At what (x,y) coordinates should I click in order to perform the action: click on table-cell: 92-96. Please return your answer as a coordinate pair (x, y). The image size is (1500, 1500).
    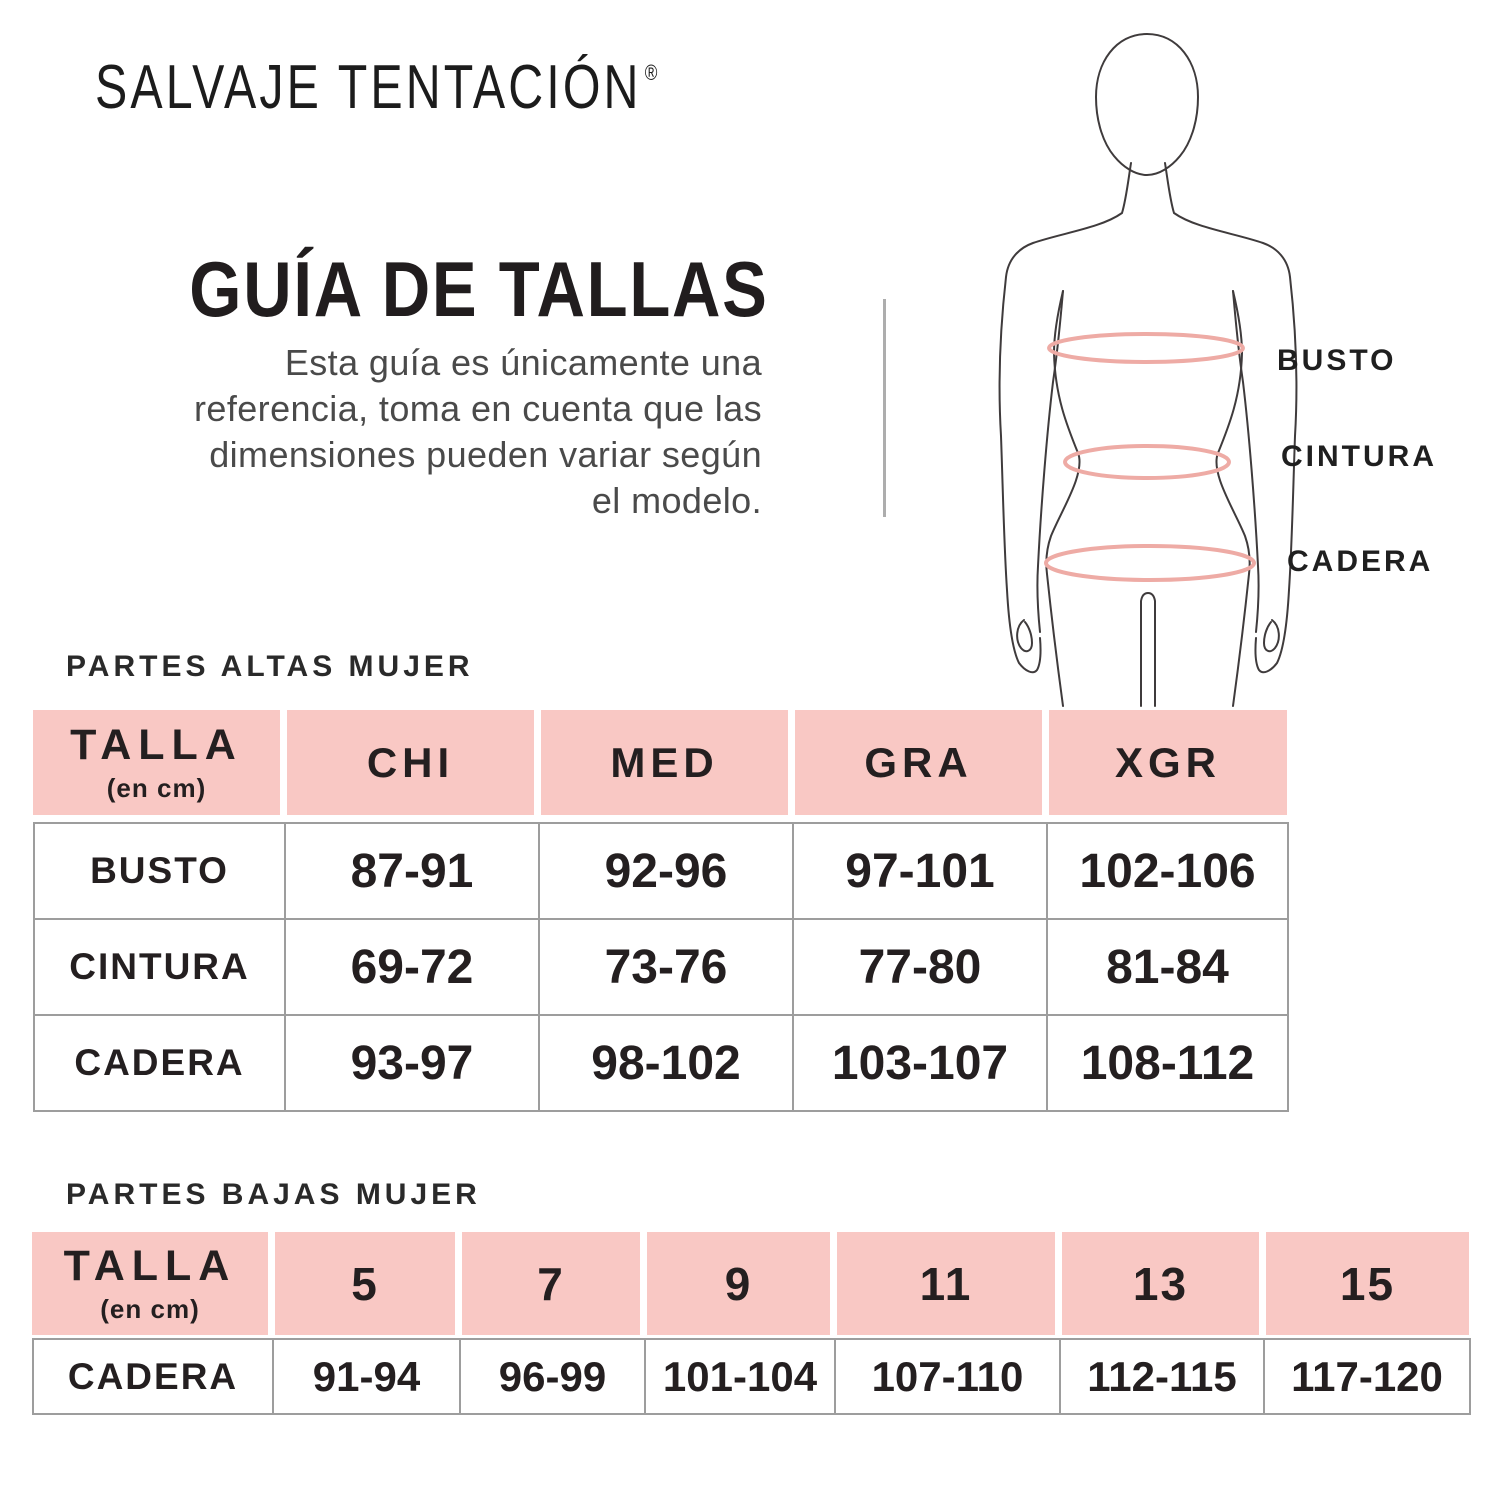
    Looking at the image, I should click on (666, 871).